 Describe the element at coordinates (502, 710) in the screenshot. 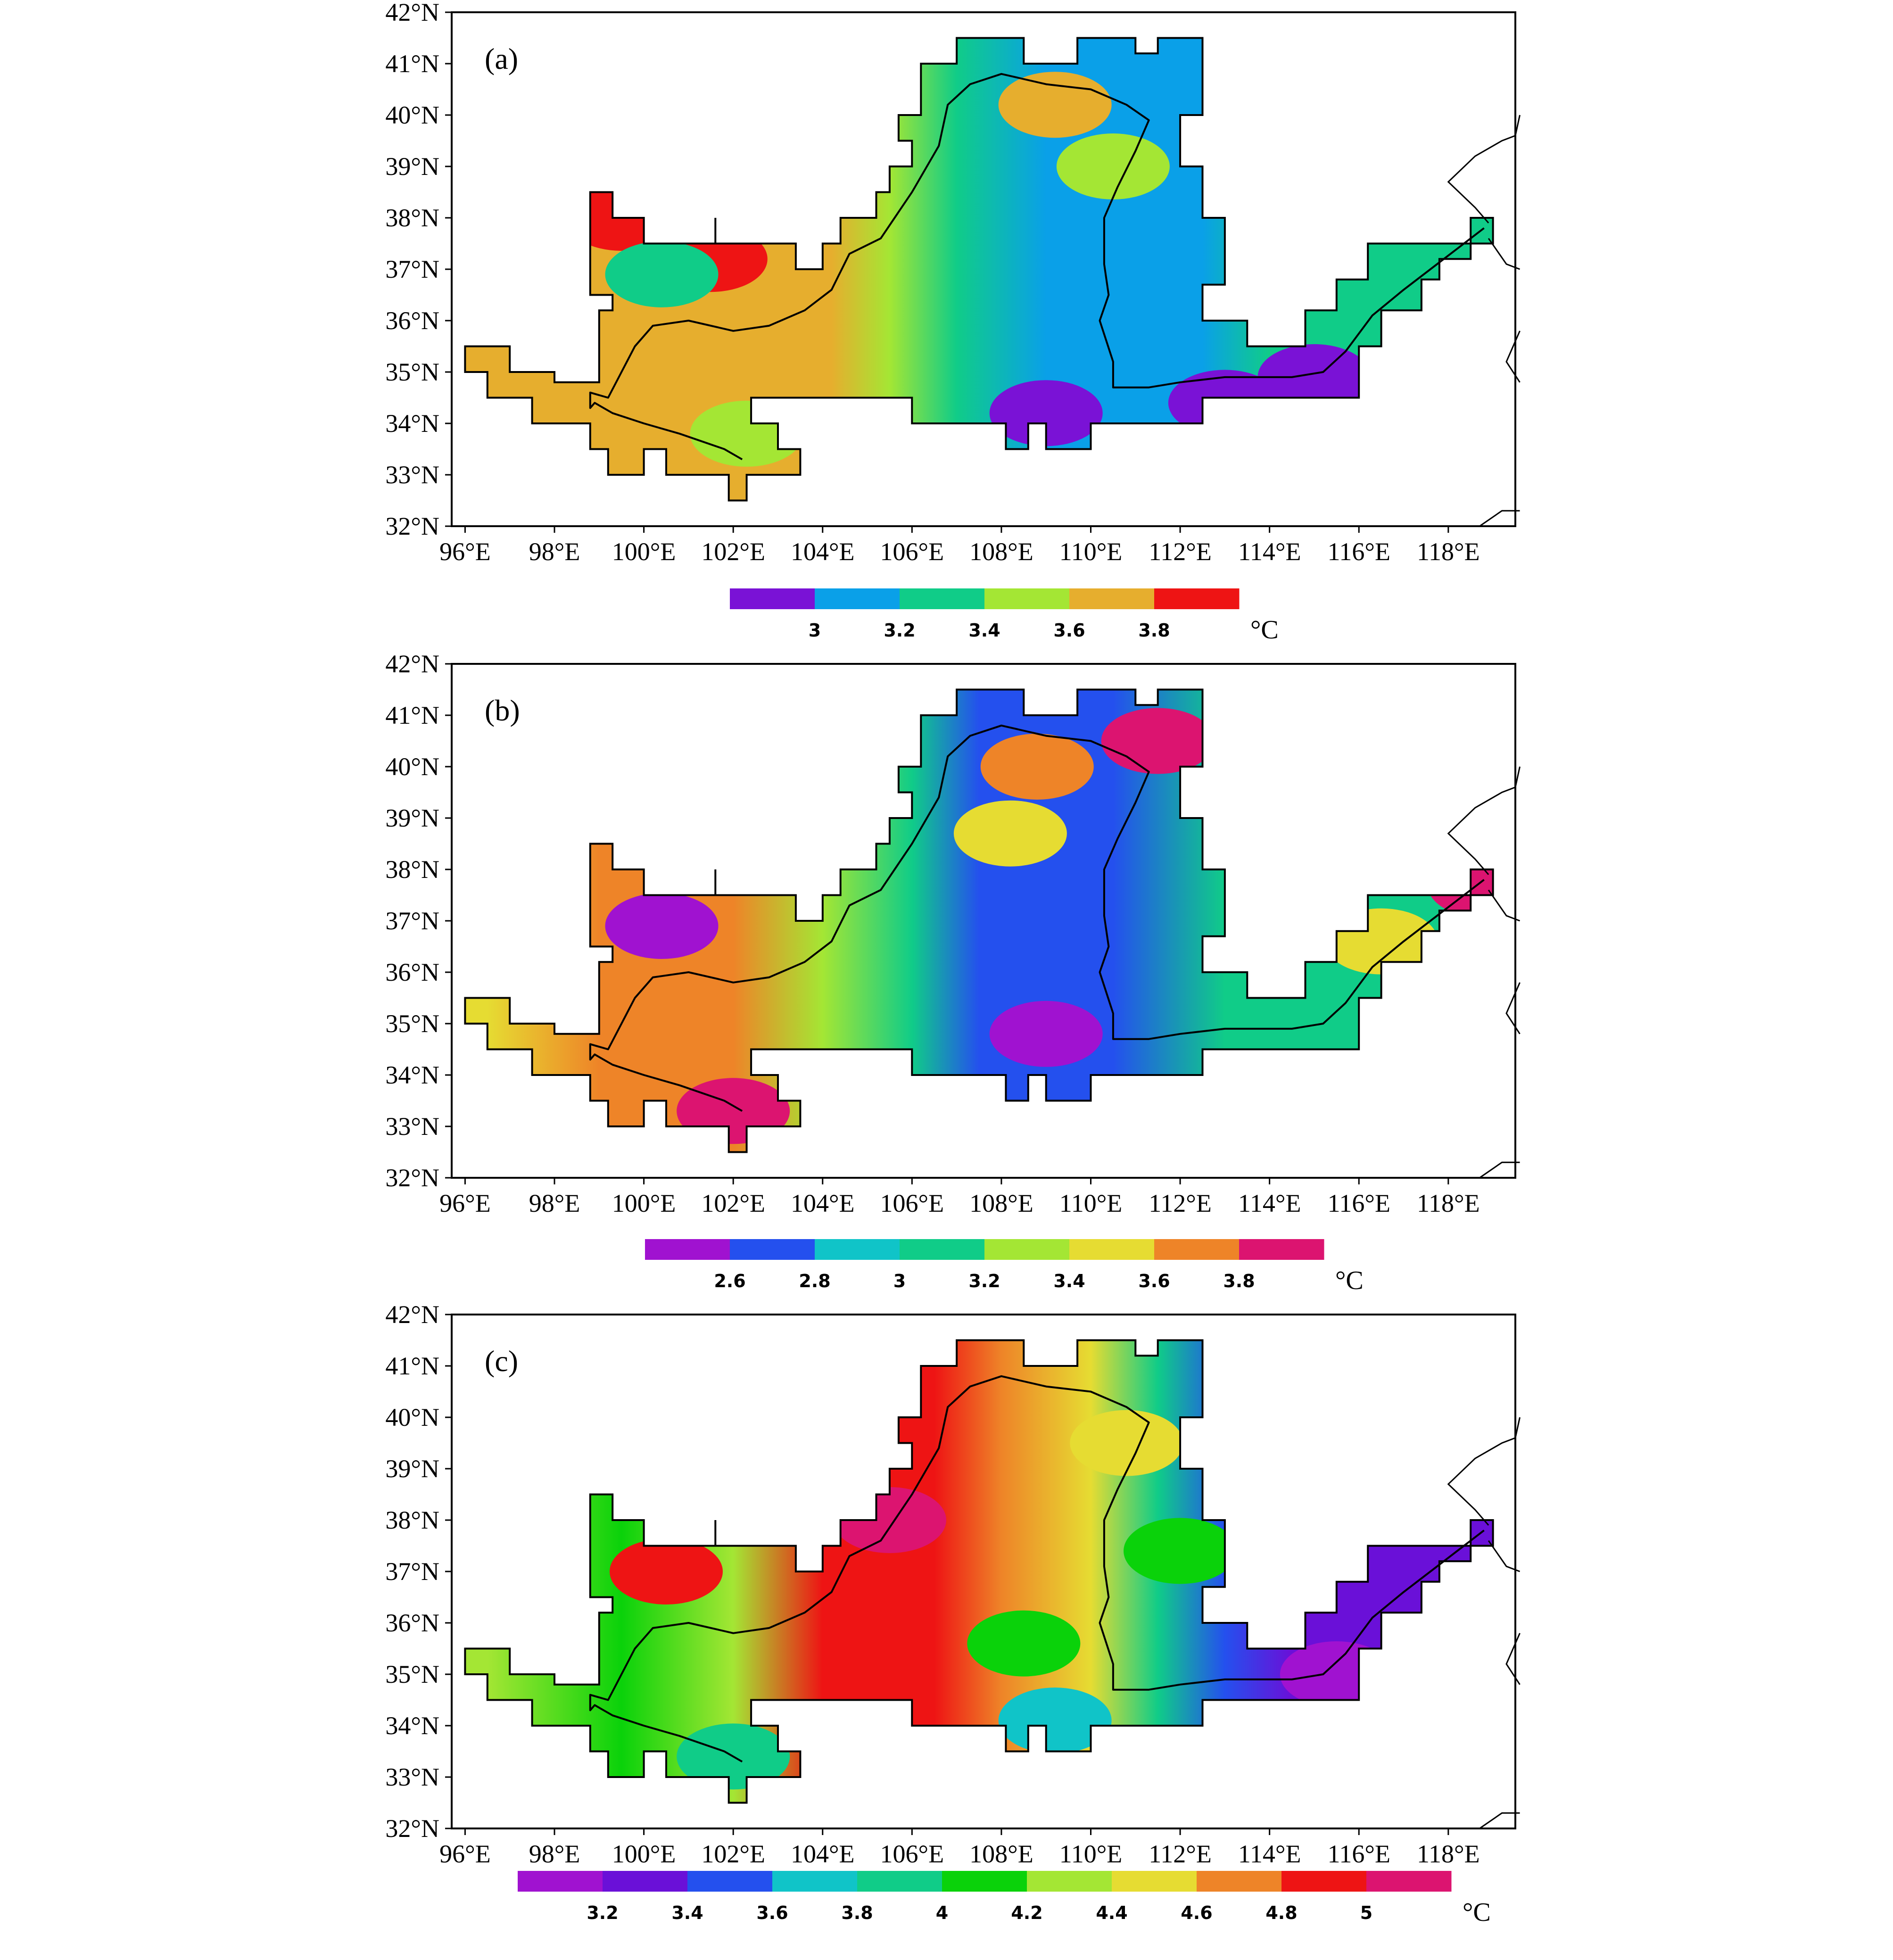

I see `panel-label: (b)` at that location.